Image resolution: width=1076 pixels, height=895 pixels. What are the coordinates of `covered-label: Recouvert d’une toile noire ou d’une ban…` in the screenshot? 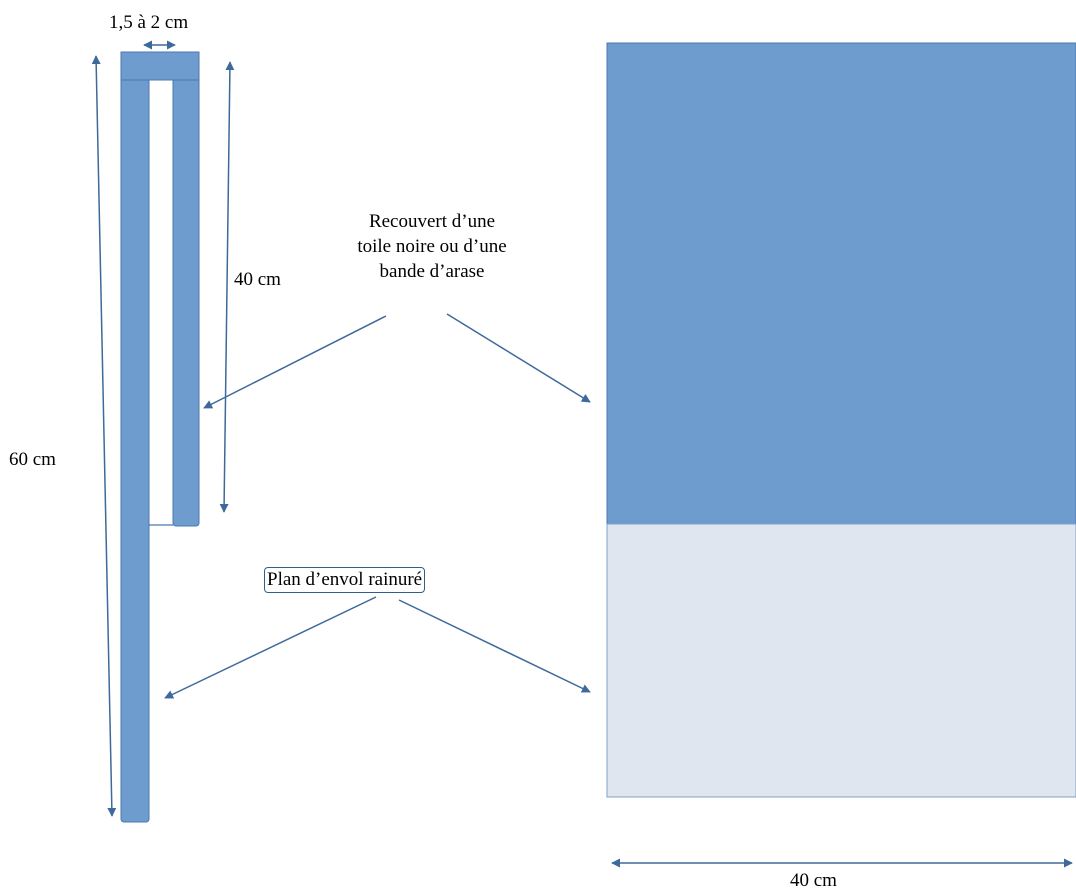 It's located at (432, 246).